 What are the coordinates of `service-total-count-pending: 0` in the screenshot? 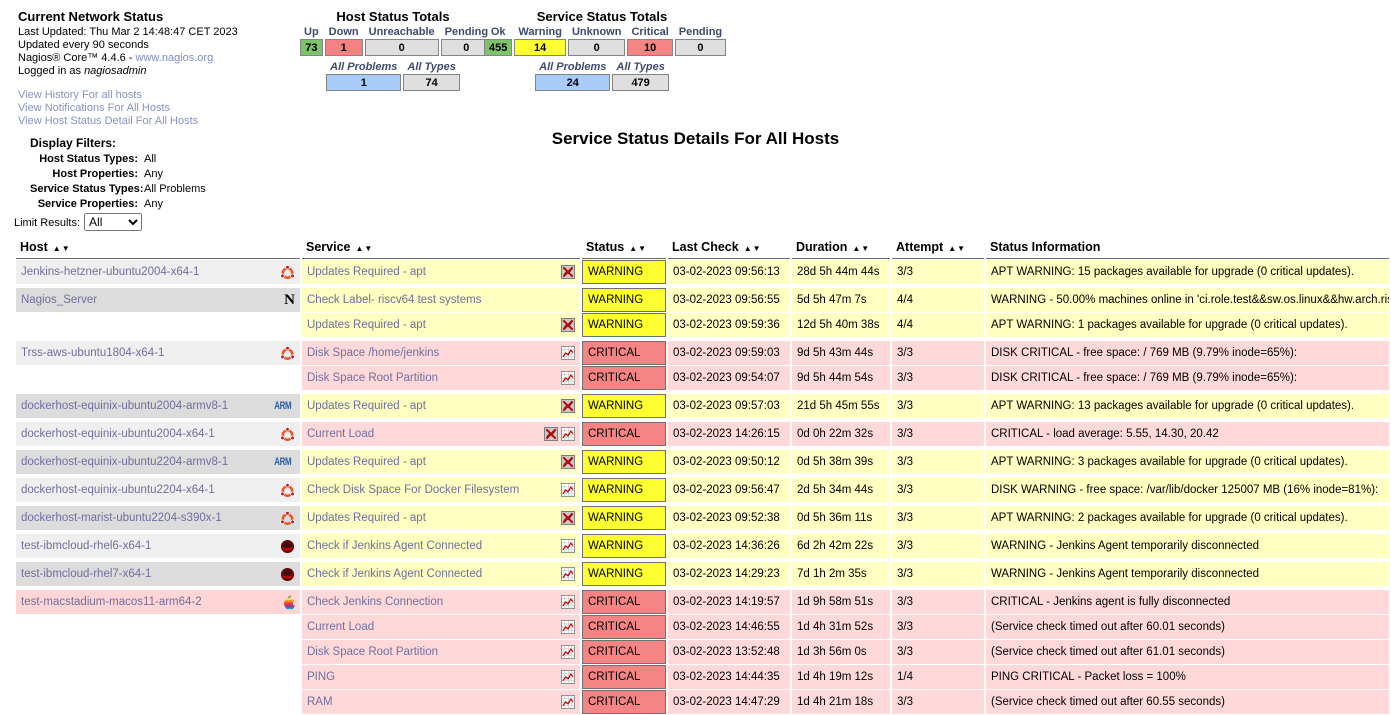 It's located at (700, 47).